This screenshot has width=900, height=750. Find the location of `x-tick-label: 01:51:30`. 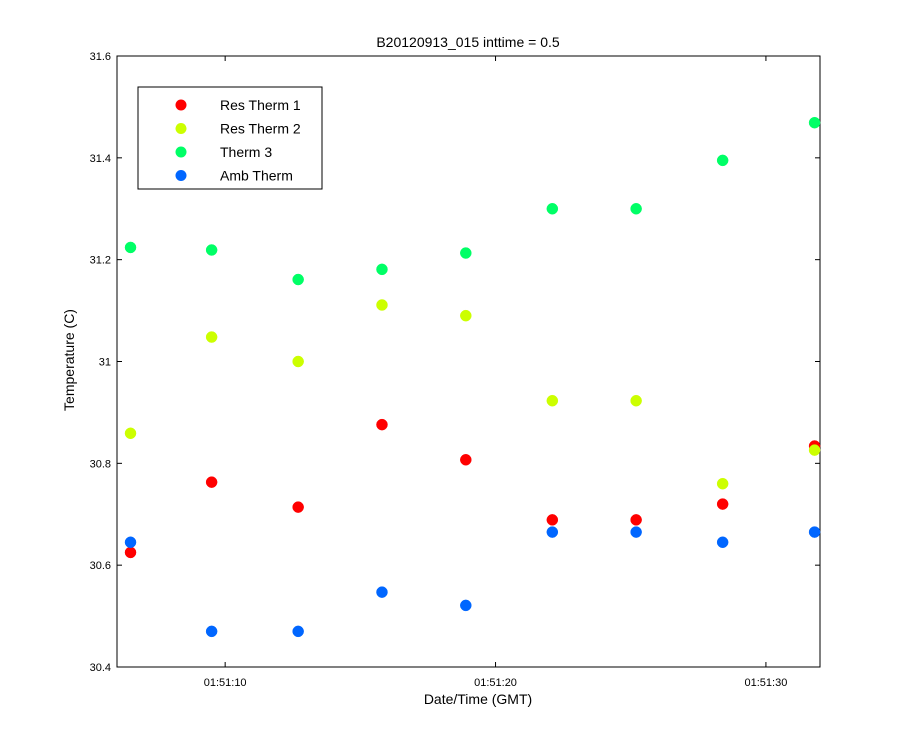

x-tick-label: 01:51:30 is located at coordinates (766, 683).